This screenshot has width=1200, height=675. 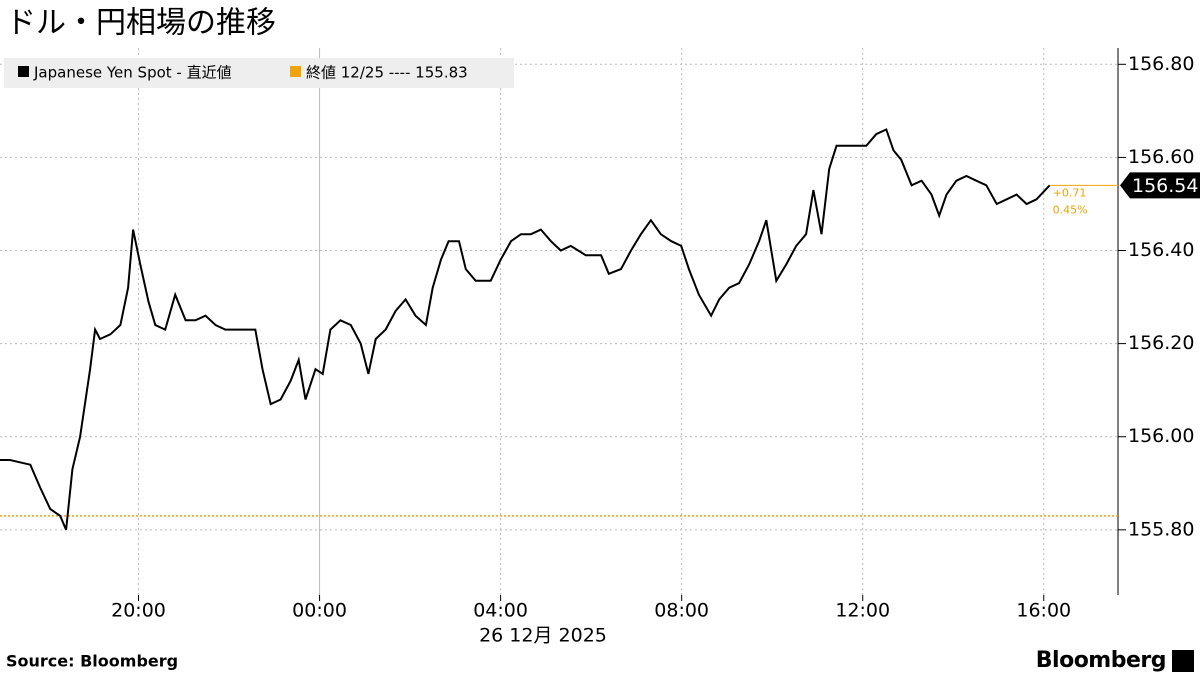 What do you see at coordinates (1161, 343) in the screenshot?
I see `y-tick-label: 156.20` at bounding box center [1161, 343].